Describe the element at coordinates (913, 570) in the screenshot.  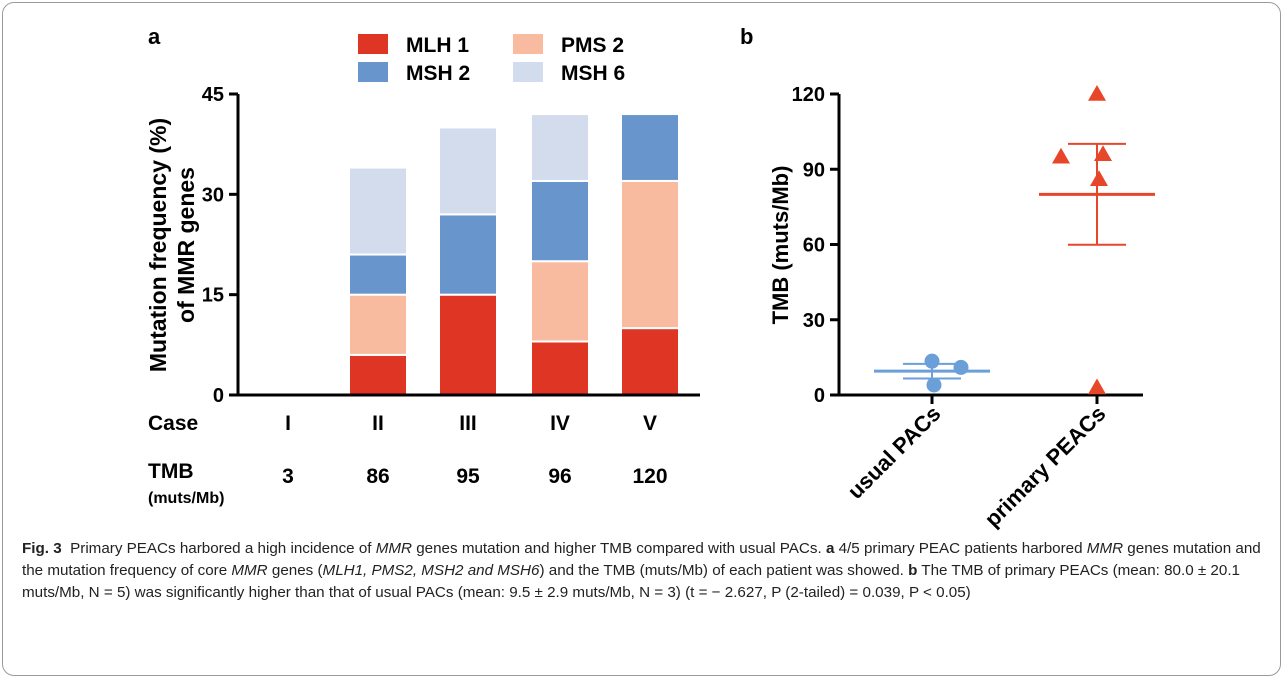
I see `caption-panel-b: b` at that location.